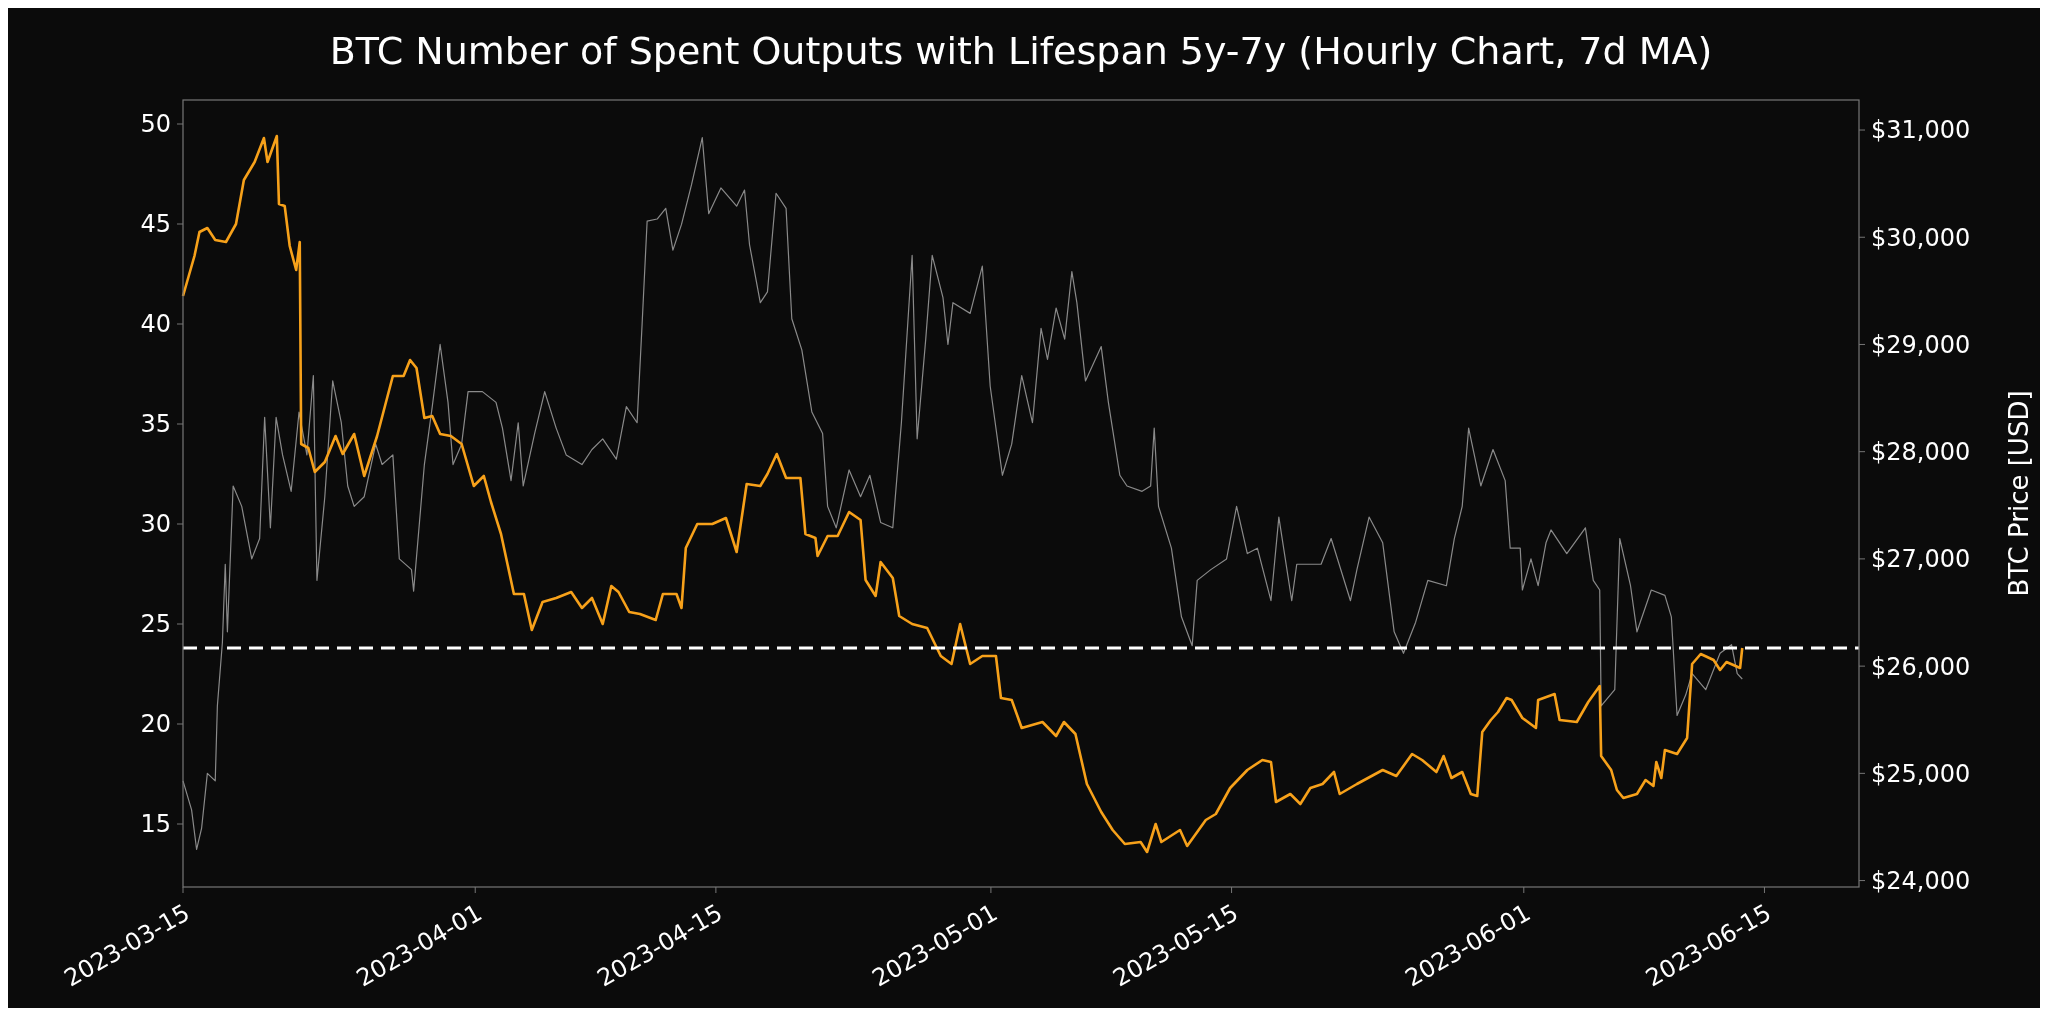 The width and height of the screenshot is (2048, 1024). What do you see at coordinates (1921, 666) in the screenshot?
I see `y2-tick-label: $26,000` at bounding box center [1921, 666].